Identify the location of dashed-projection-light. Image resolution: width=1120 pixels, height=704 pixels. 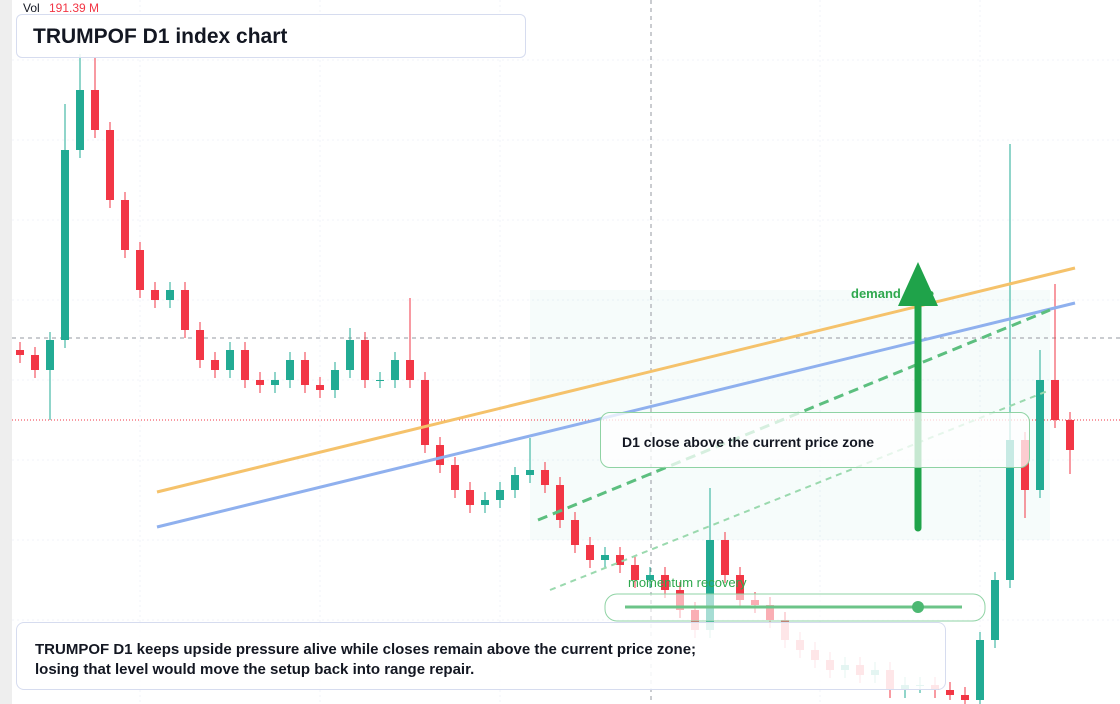
(800, 490).